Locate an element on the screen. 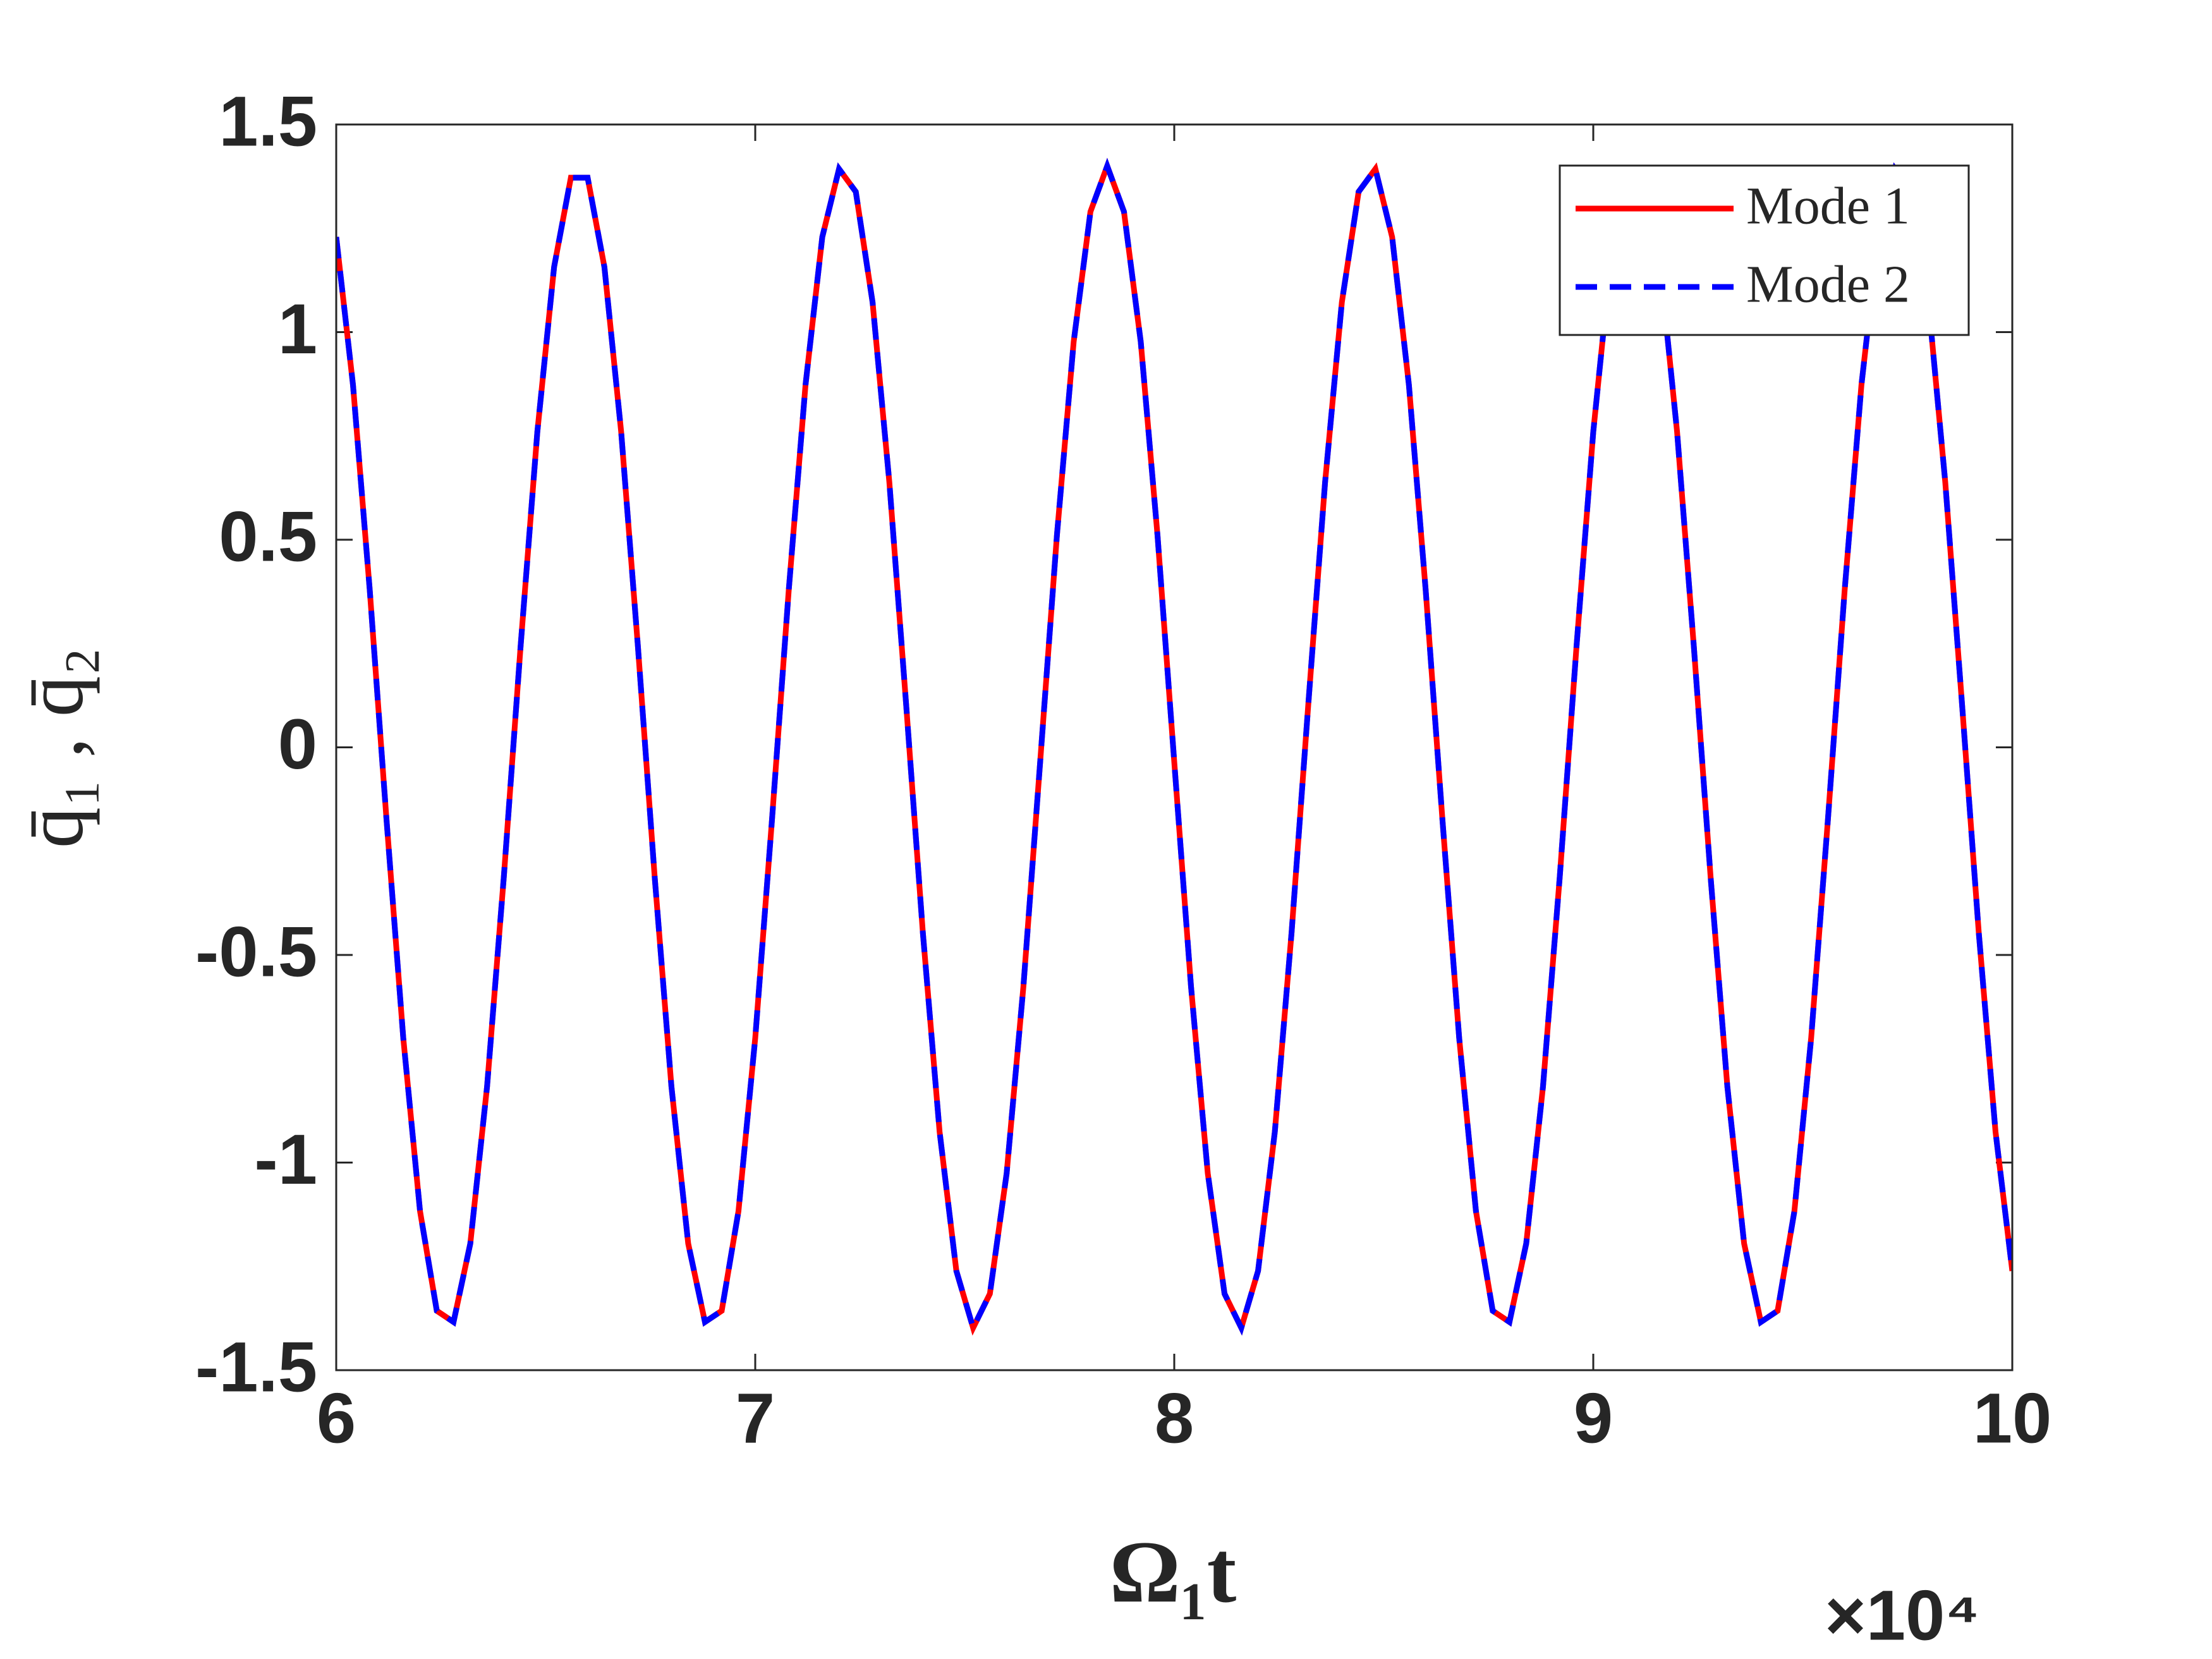 Image resolution: width=2212 pixels, height=1659 pixels. x-multiplier: ×10⁴ is located at coordinates (1902, 1615).